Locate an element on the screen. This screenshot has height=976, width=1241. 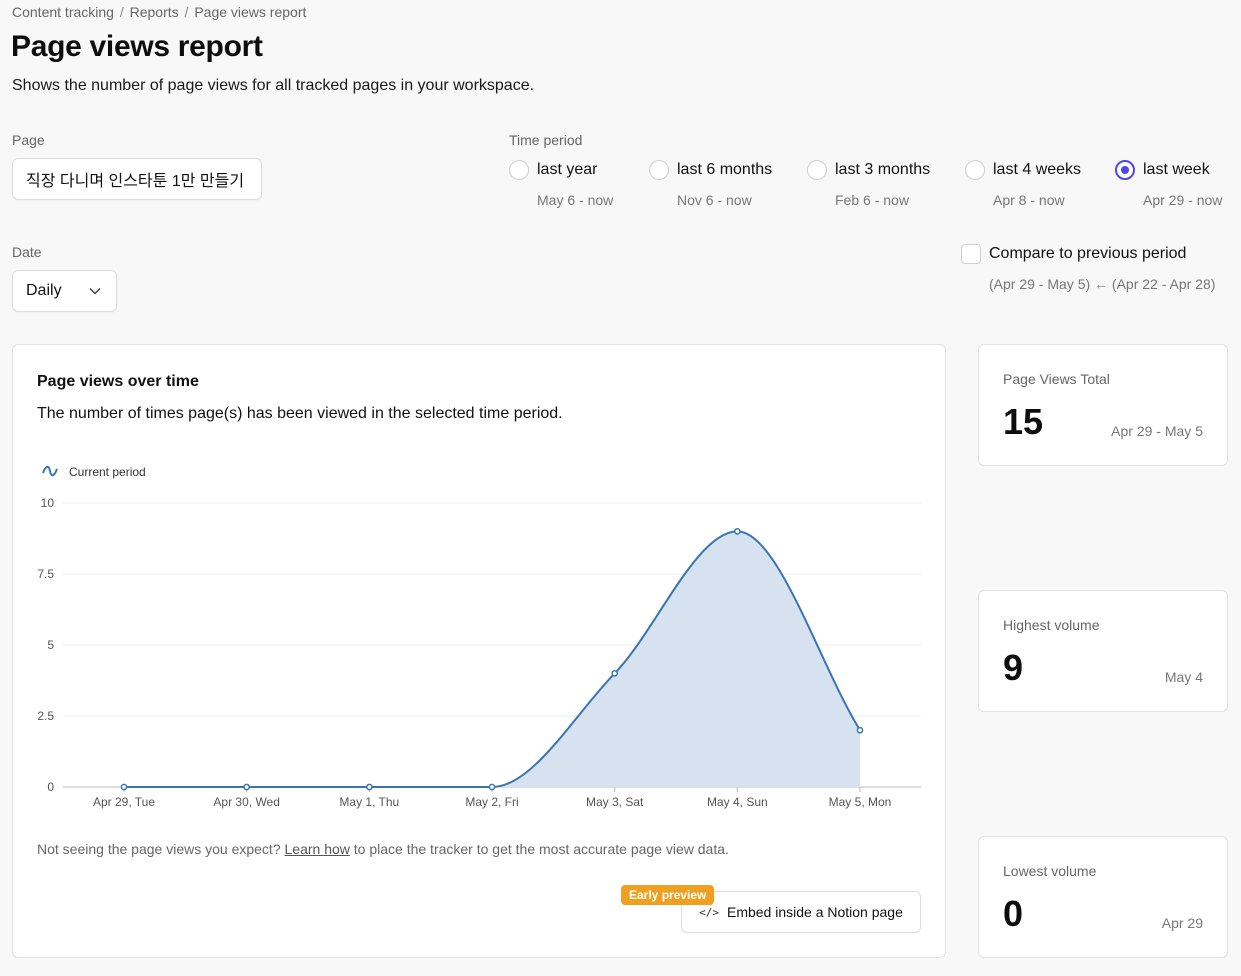
stat-value: 0 is located at coordinates (1013, 913).